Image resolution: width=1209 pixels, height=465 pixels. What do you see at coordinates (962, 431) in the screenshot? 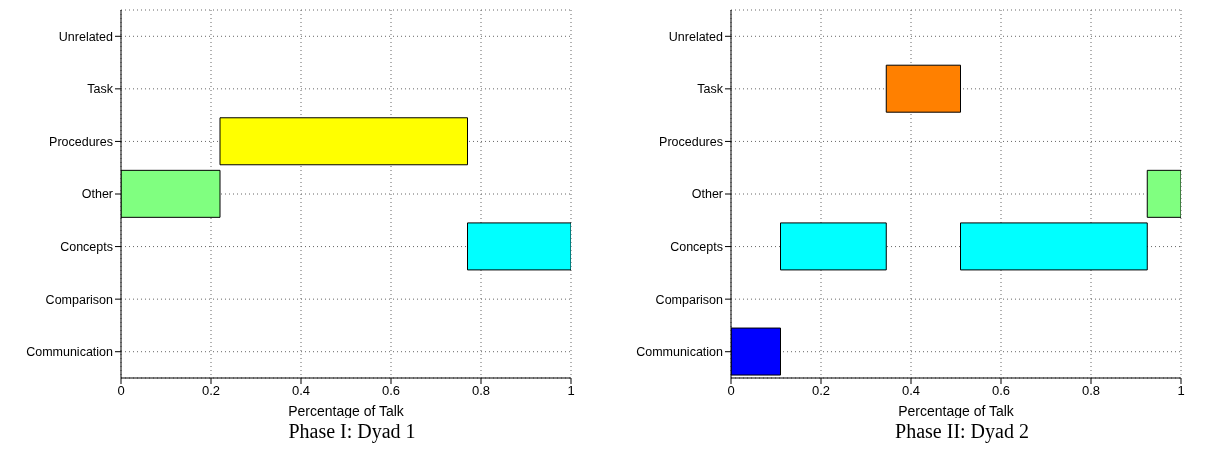
I see `text: Phase II: Dyad 2` at bounding box center [962, 431].